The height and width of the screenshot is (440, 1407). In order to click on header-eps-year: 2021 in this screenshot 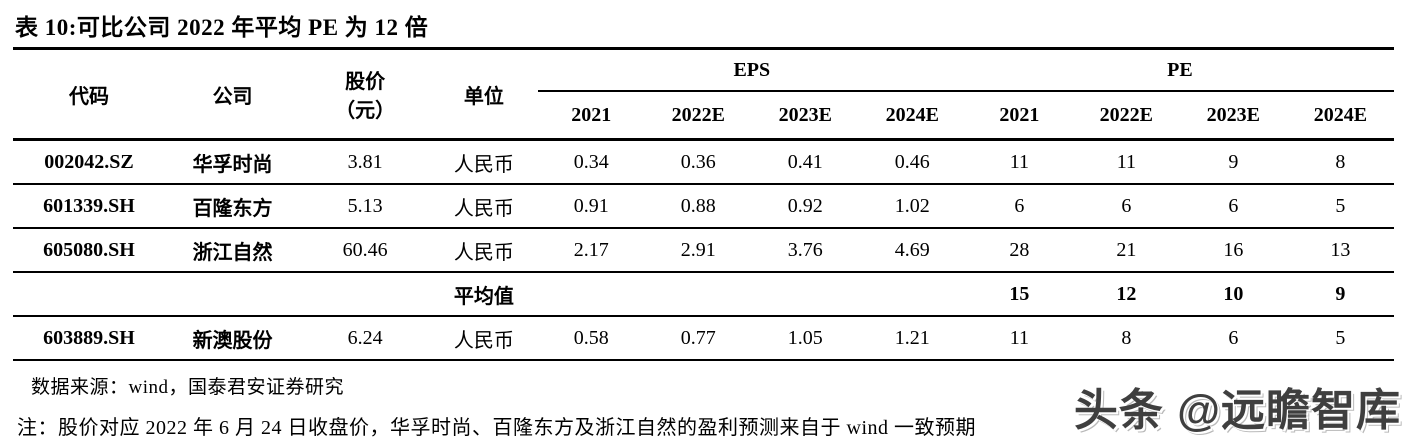, I will do `click(591, 114)`.